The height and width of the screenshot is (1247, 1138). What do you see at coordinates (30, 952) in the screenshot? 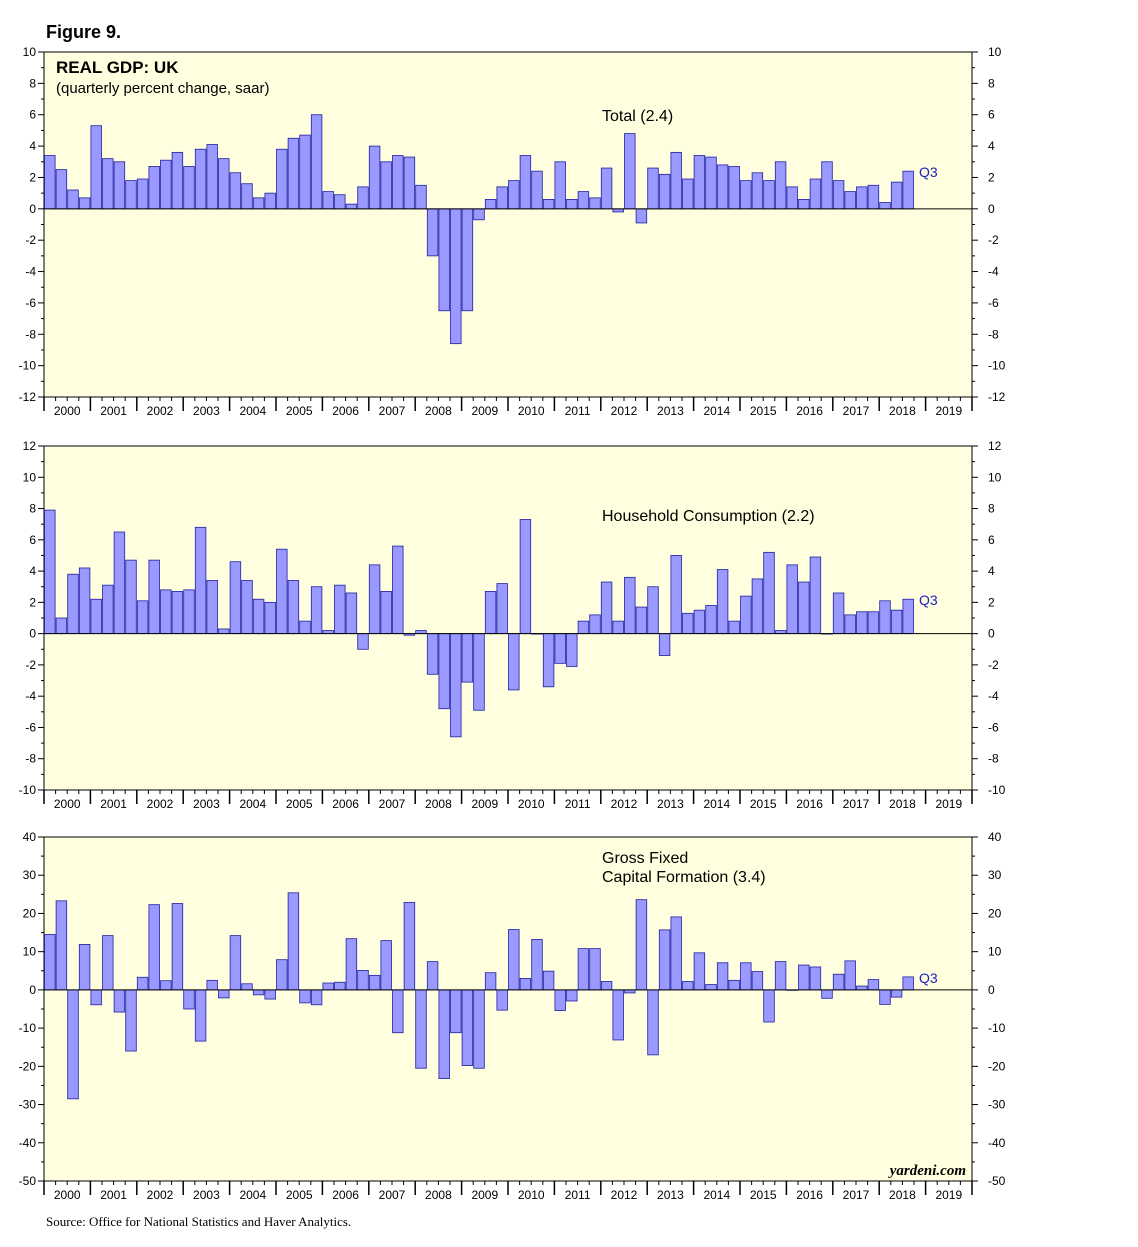
I see `y-tick-label-left: 10` at bounding box center [30, 952].